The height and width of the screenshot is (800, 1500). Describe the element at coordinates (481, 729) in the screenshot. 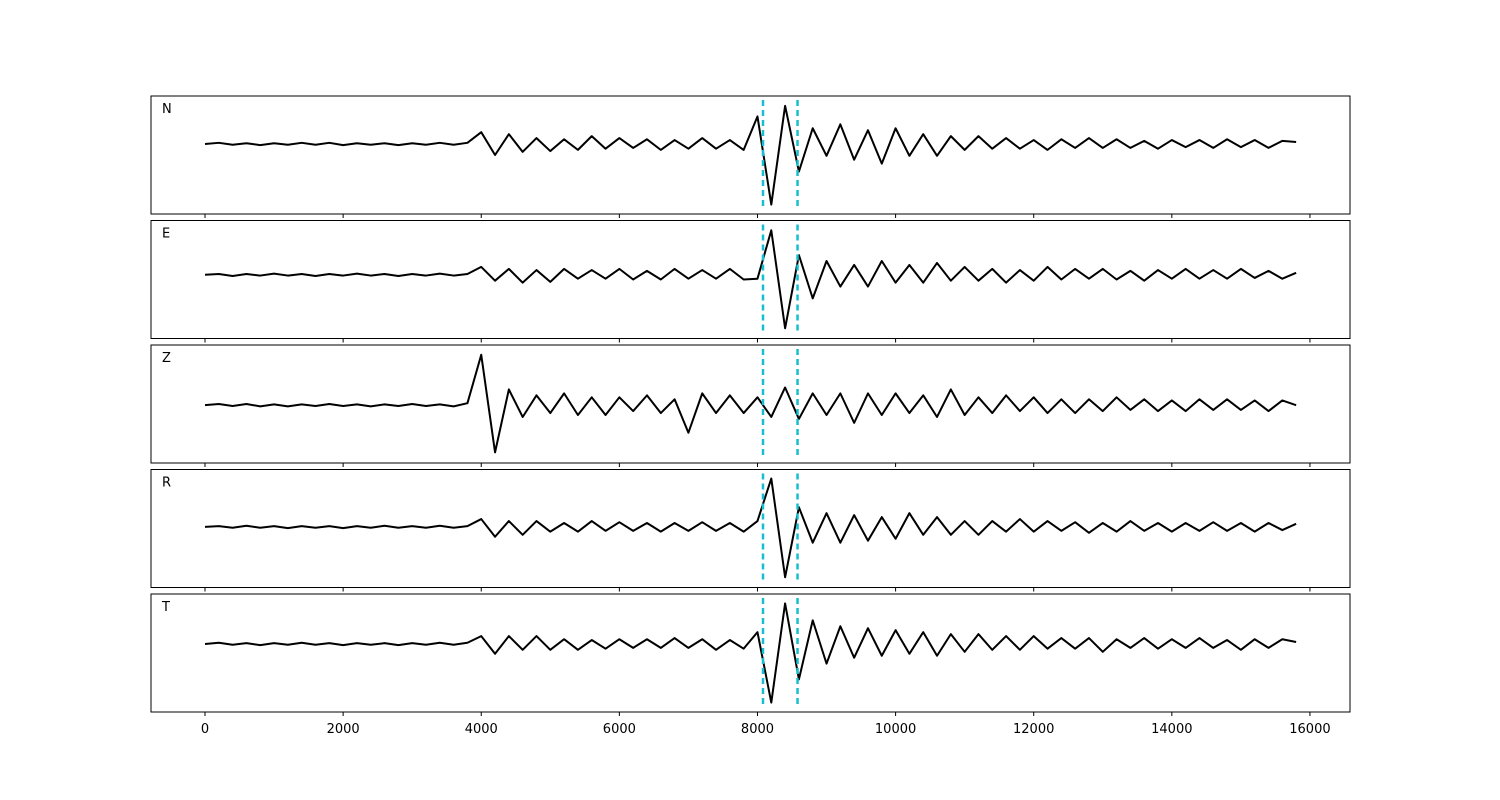

I see `x-tick-label: 4000` at that location.